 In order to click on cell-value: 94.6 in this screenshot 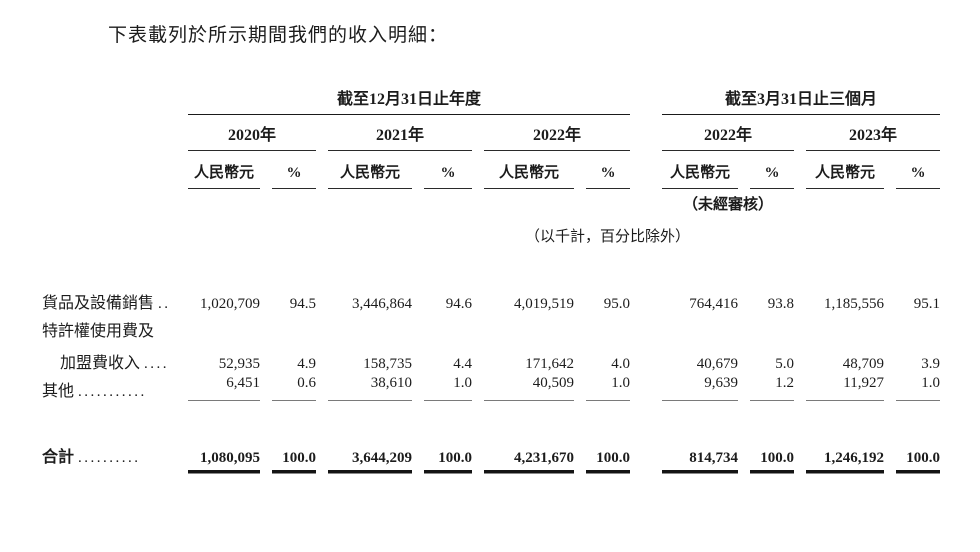, I will do `click(458, 304)`.